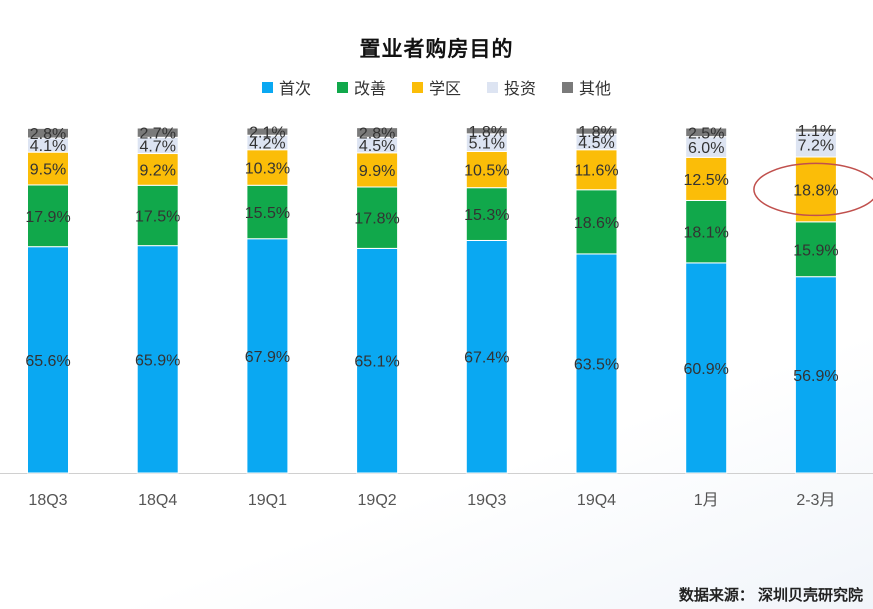 This screenshot has height=609, width=873. I want to click on data-label: 15.3%, so click(486, 215).